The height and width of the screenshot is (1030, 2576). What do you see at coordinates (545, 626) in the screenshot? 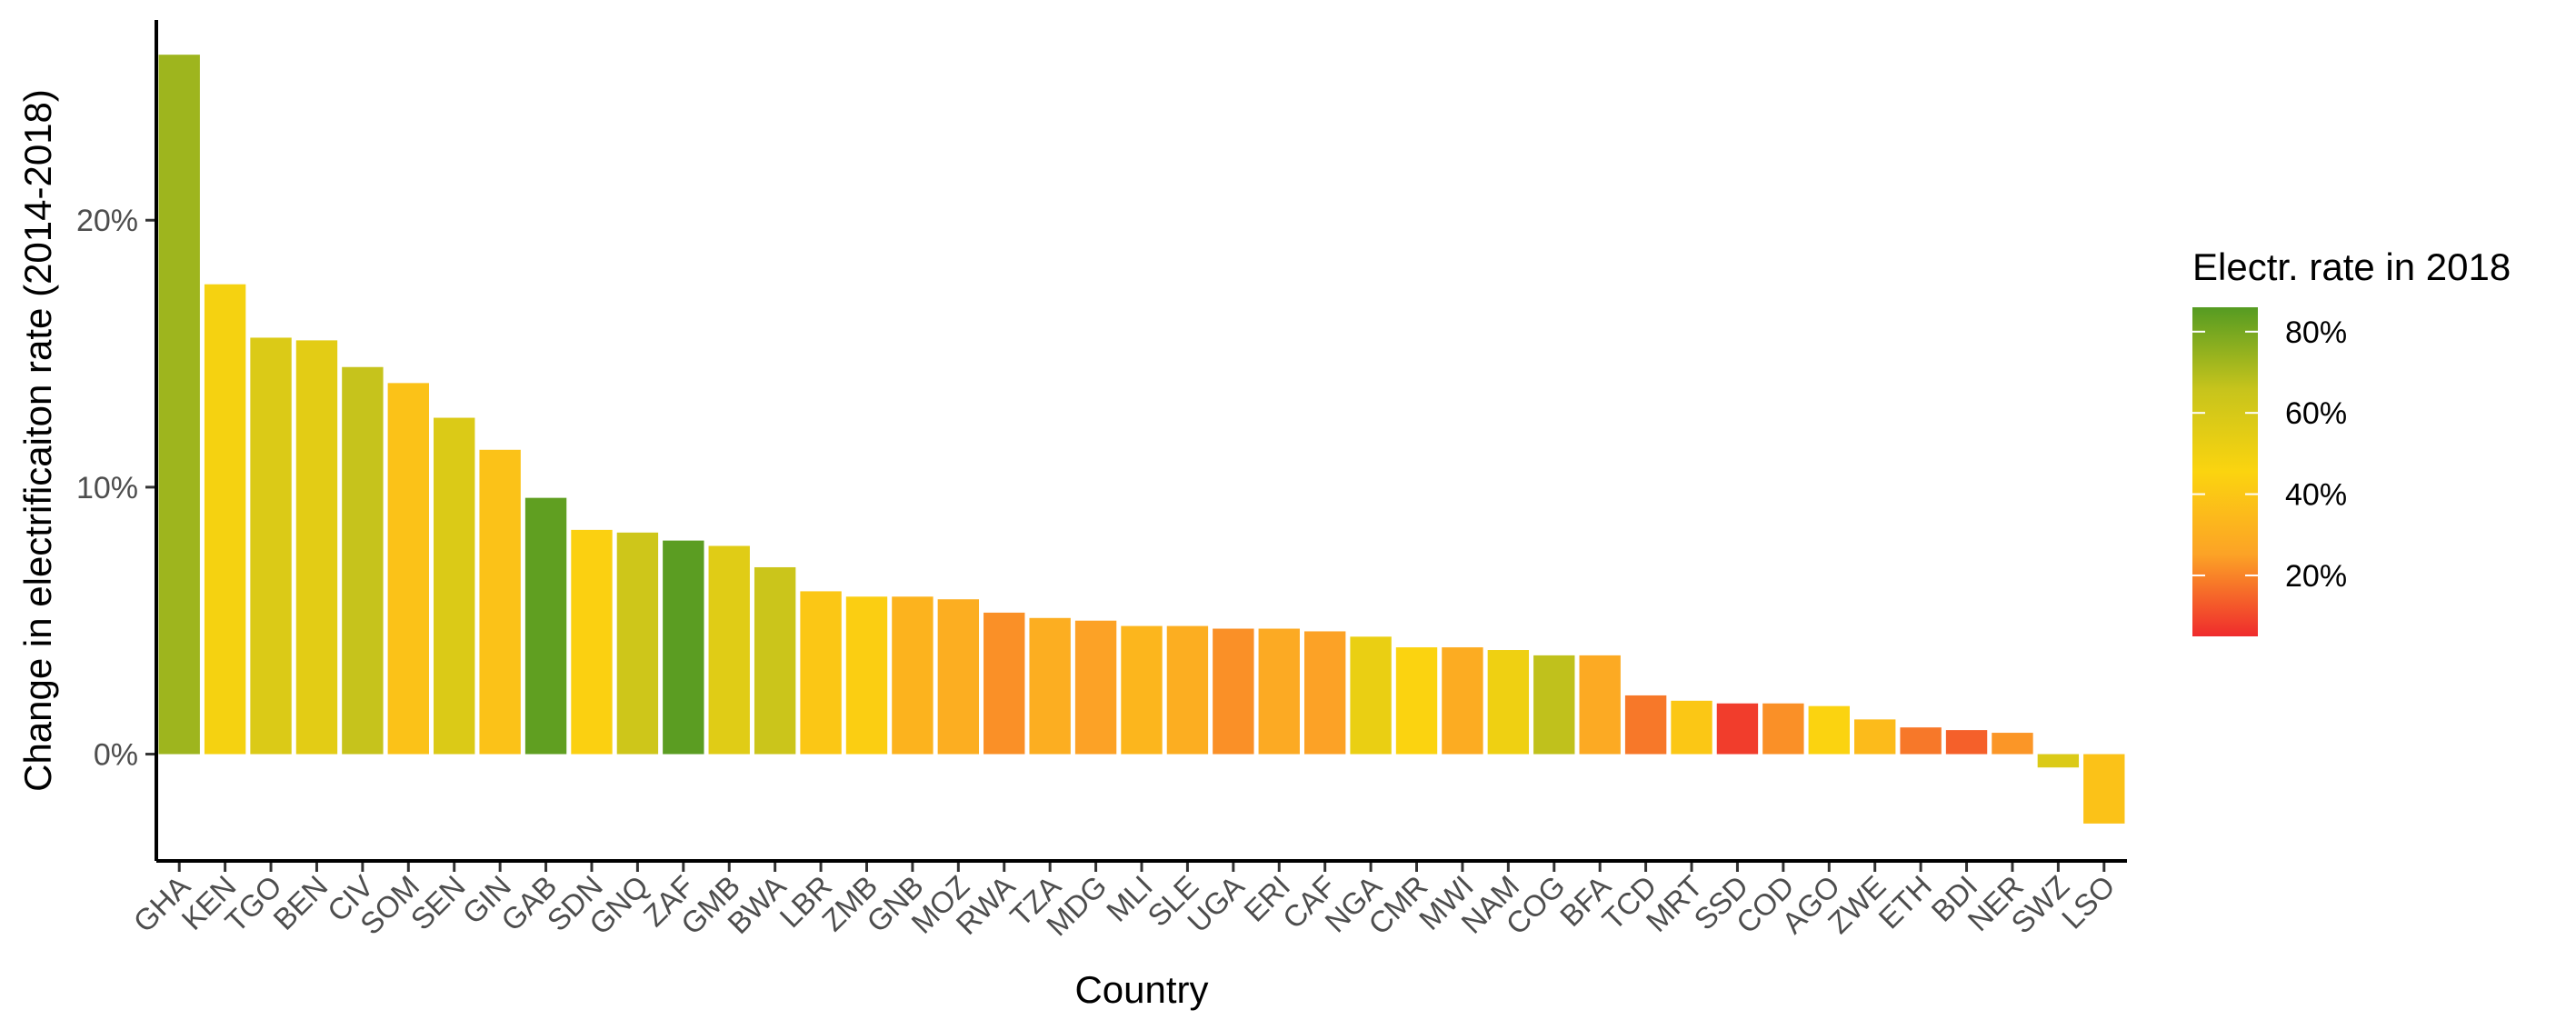
I see `bar-gab` at bounding box center [545, 626].